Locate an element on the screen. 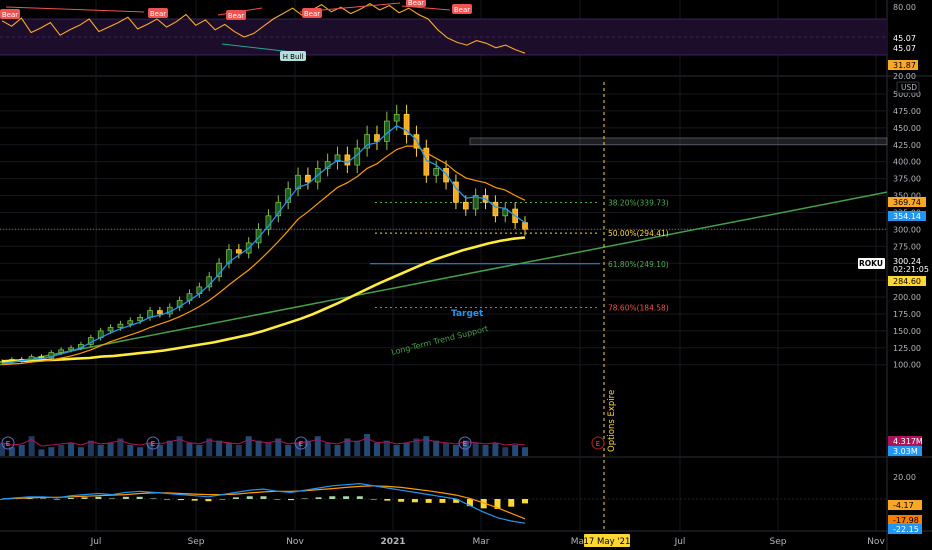  rsi-panel: Bear Bear Bear Bear Bear Bear H Bull is located at coordinates (443, 30).